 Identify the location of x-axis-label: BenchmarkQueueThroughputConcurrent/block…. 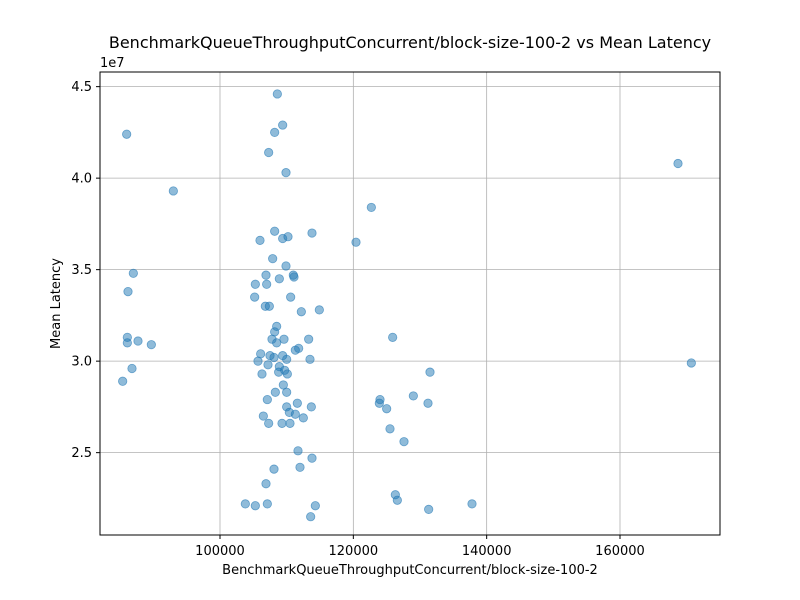
(410, 570).